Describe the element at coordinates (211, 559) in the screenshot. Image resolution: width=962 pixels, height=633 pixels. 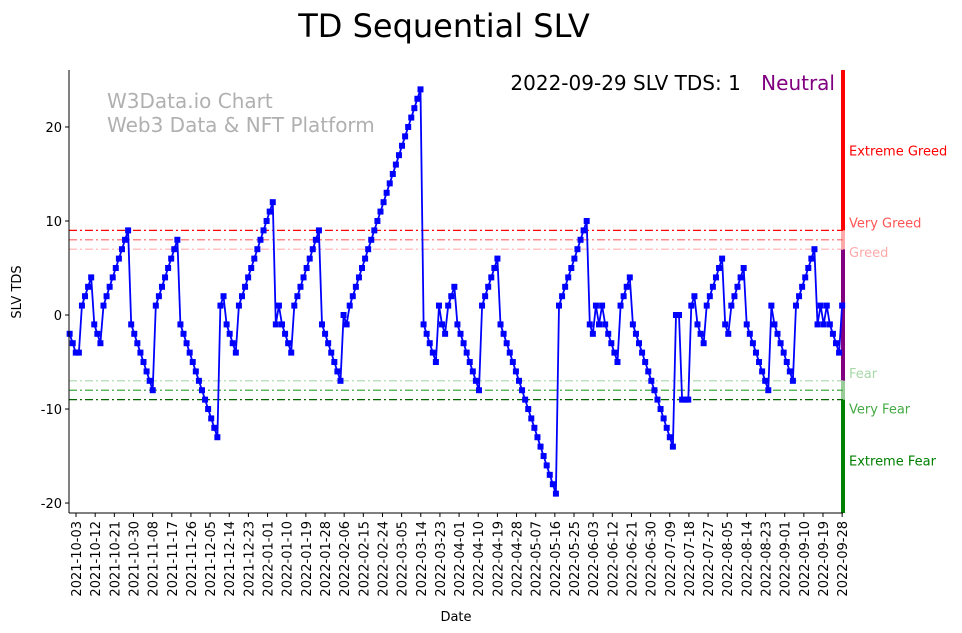
I see `x-tick-label: 2021-12-05` at that location.